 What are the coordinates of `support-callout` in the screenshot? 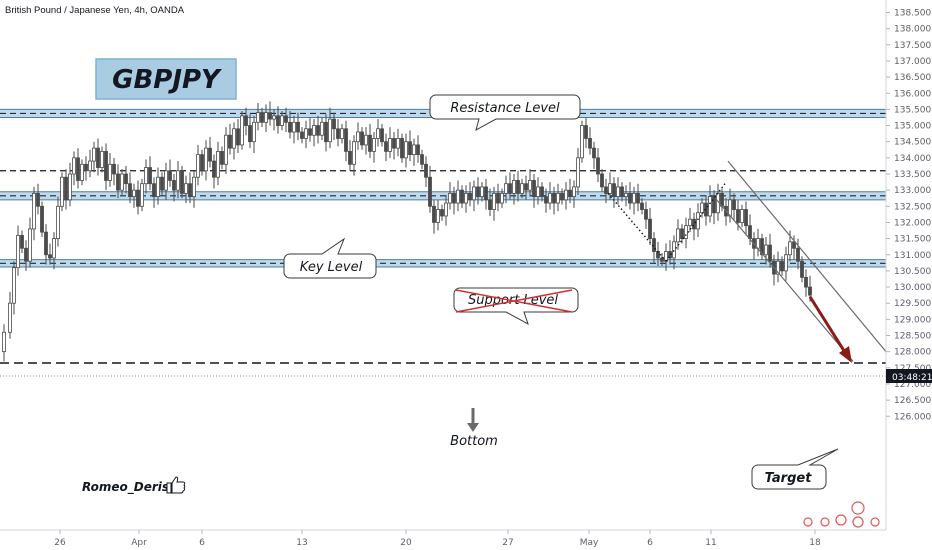 It's located at (516, 306).